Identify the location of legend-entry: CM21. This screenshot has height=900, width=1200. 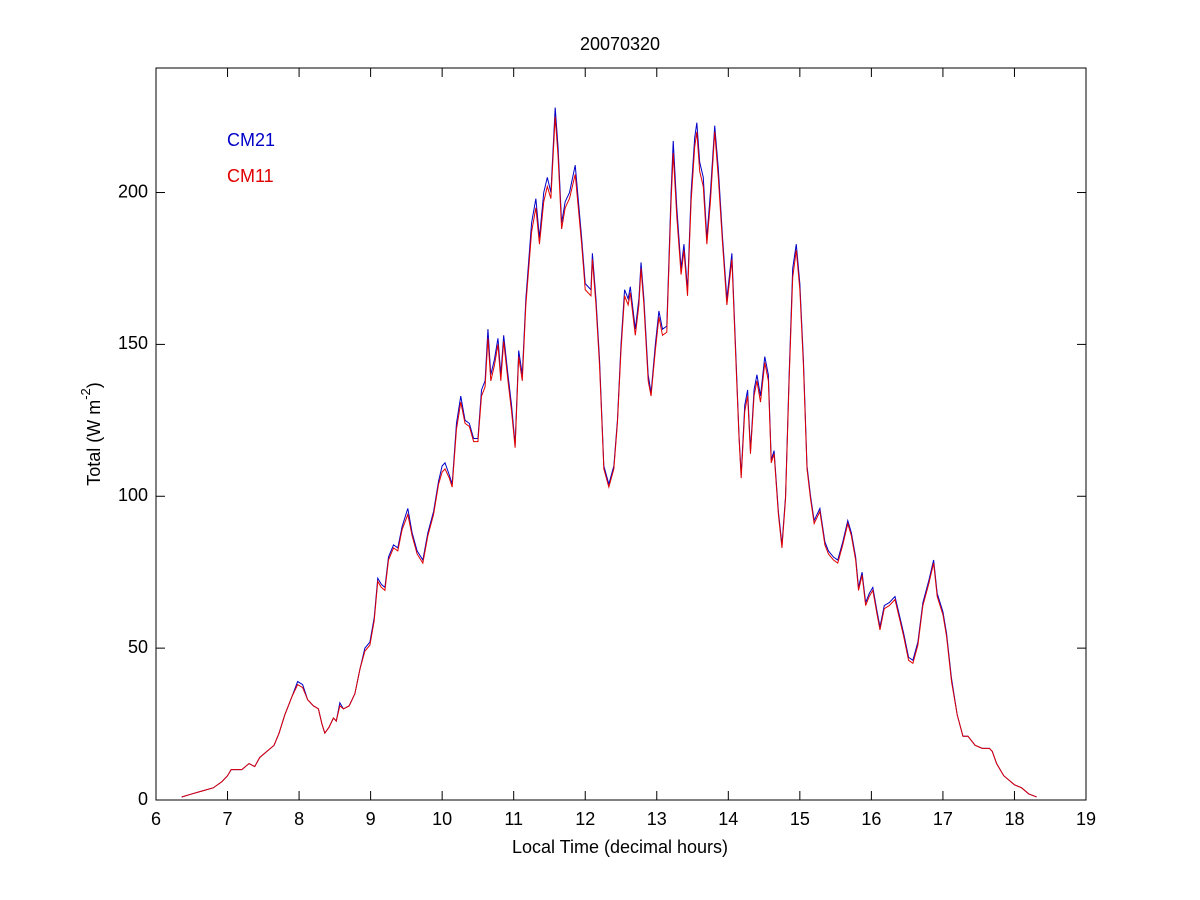
(251, 140).